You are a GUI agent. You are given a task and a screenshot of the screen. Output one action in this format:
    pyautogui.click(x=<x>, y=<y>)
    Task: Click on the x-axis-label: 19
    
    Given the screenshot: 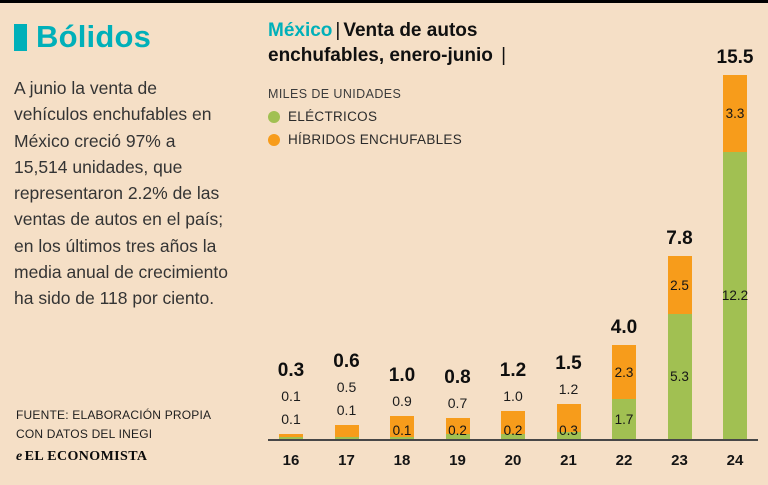 What is the action you would take?
    pyautogui.click(x=457, y=460)
    